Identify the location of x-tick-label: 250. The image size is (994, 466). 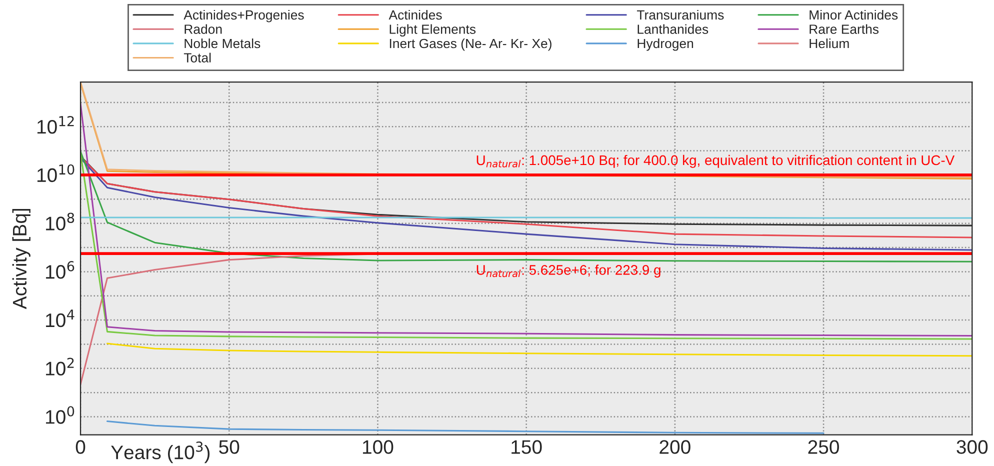
(823, 447).